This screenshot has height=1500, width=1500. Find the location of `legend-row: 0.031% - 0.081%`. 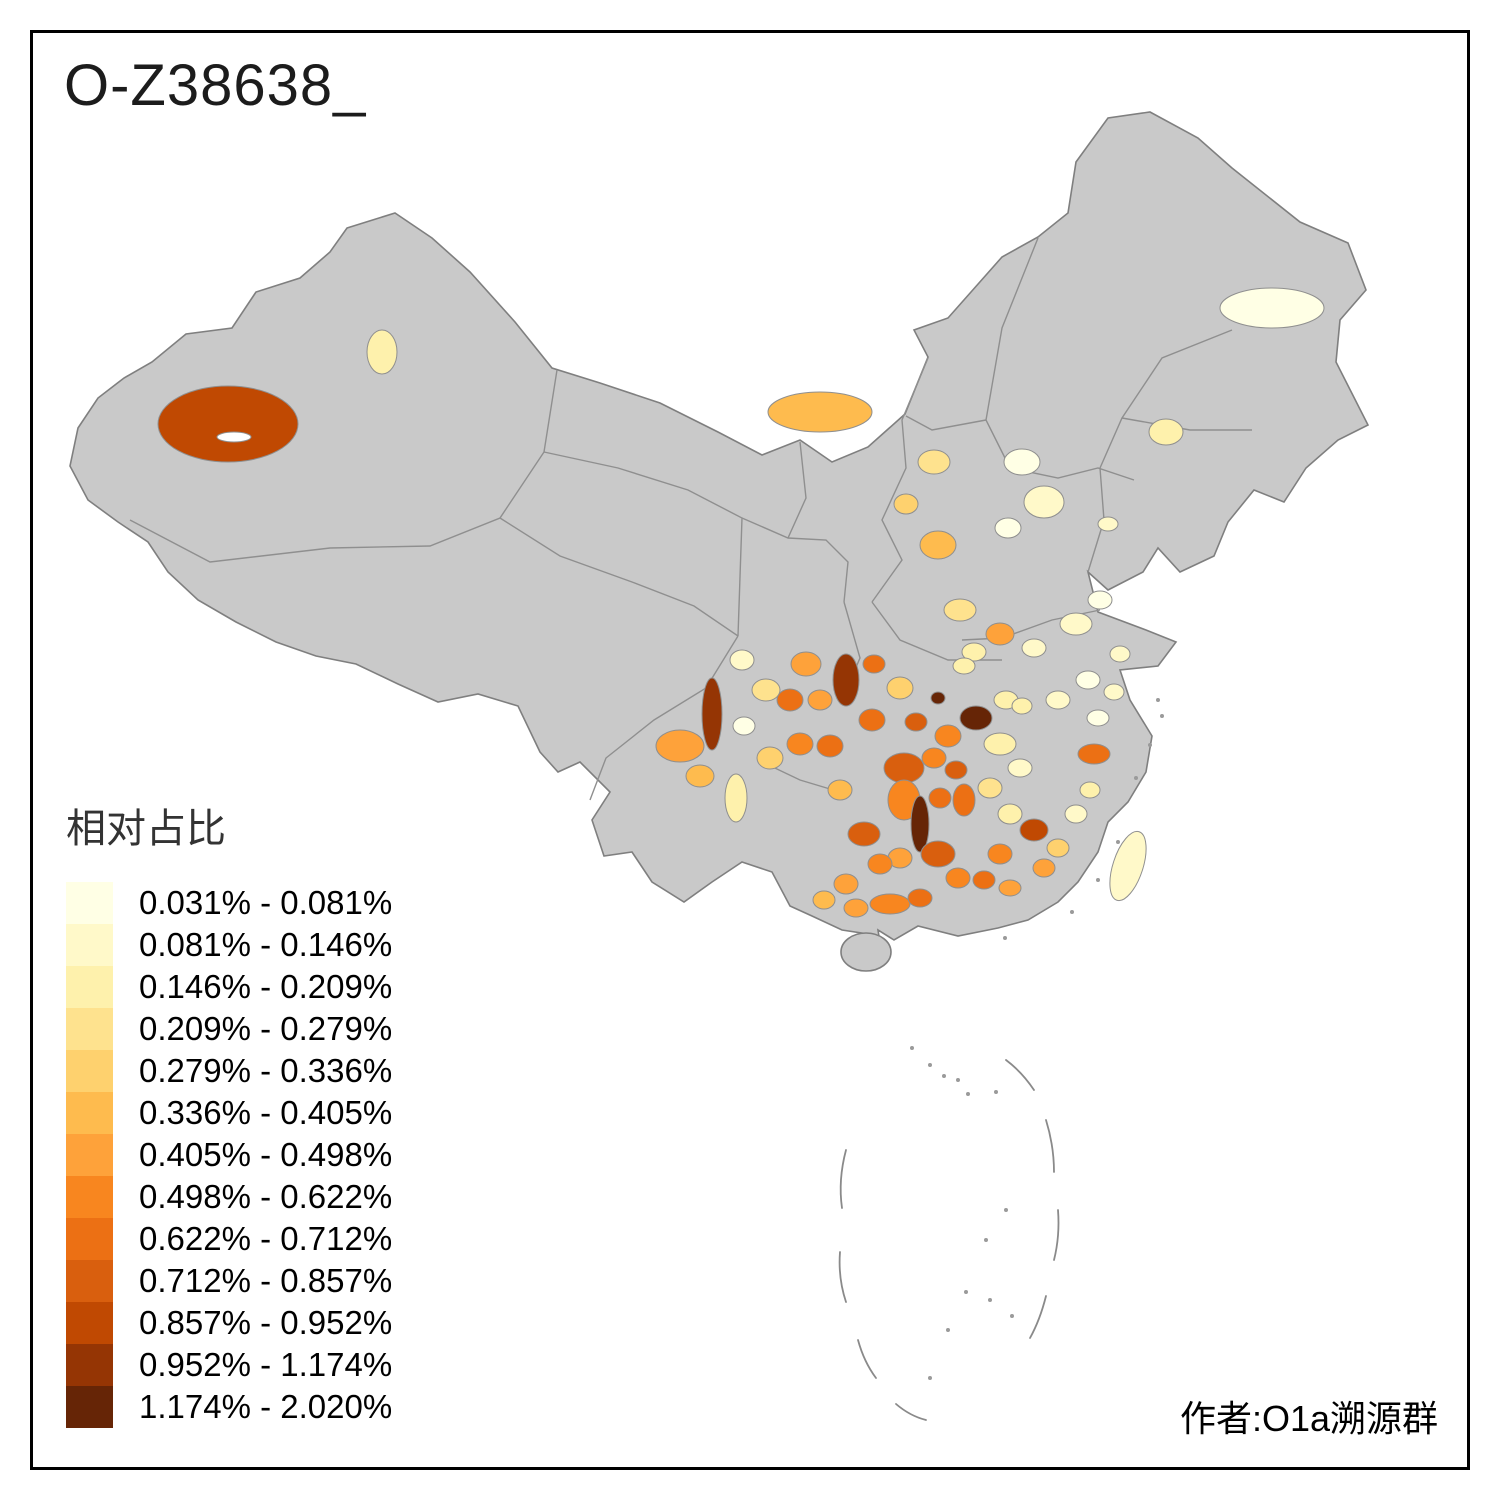

legend-row: 0.031% - 0.081% is located at coordinates (276, 903).